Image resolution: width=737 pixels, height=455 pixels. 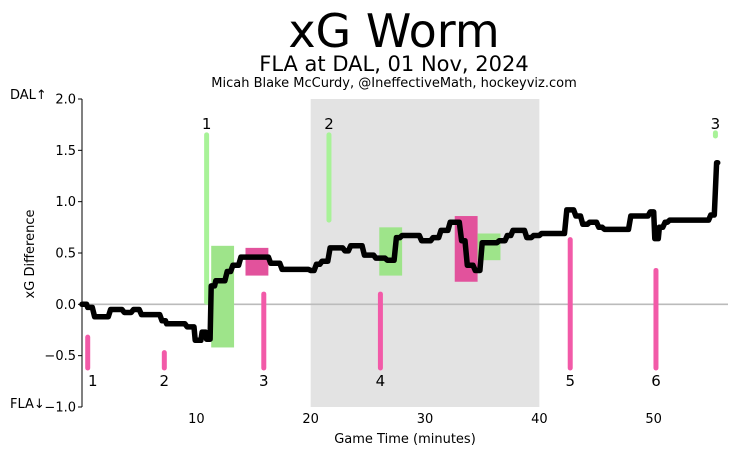 I want to click on y-tick-label: −1.0, so click(x=60, y=408).